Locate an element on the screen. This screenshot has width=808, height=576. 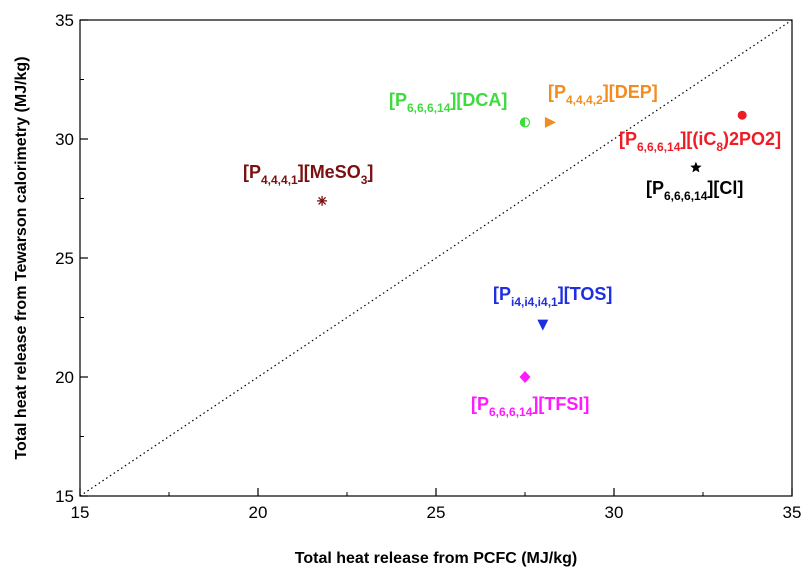
point-label: [P4,4,4,1​][MeSO3​] is located at coordinates (308, 174).